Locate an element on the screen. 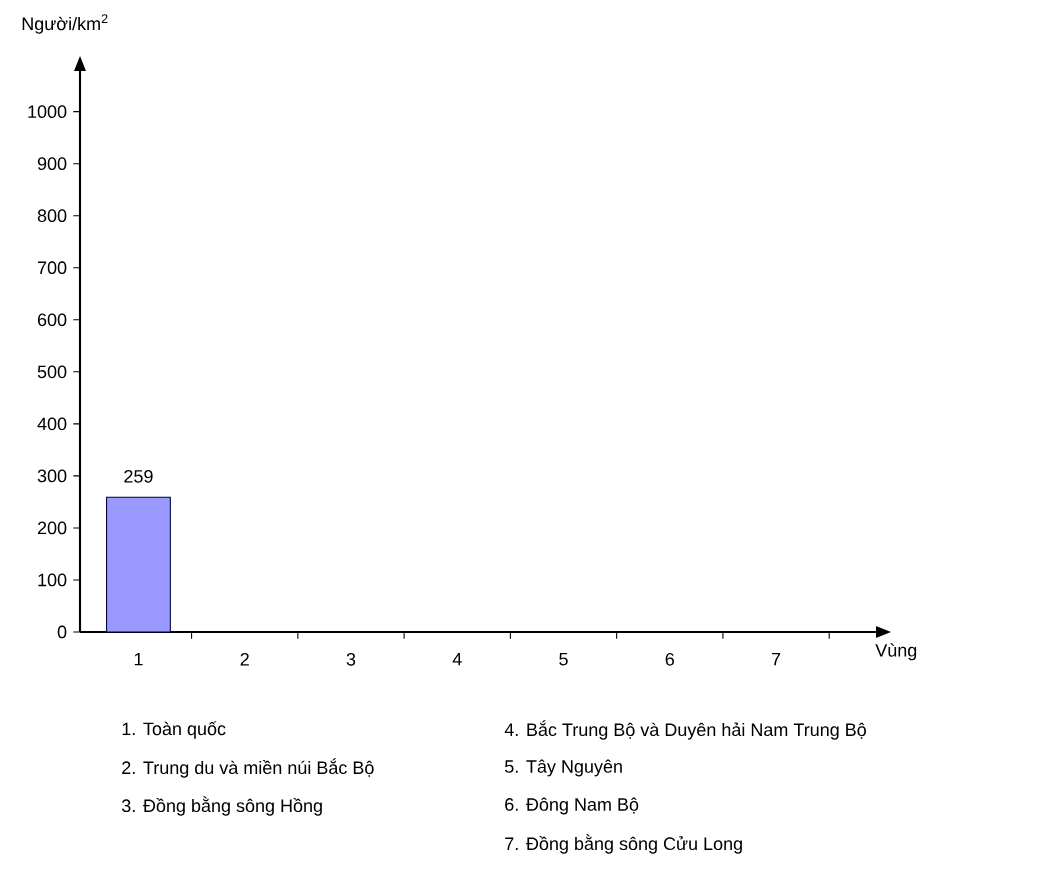 Image resolution: width=1051 pixels, height=886 pixels. x-tick-label: 5 is located at coordinates (563, 659).